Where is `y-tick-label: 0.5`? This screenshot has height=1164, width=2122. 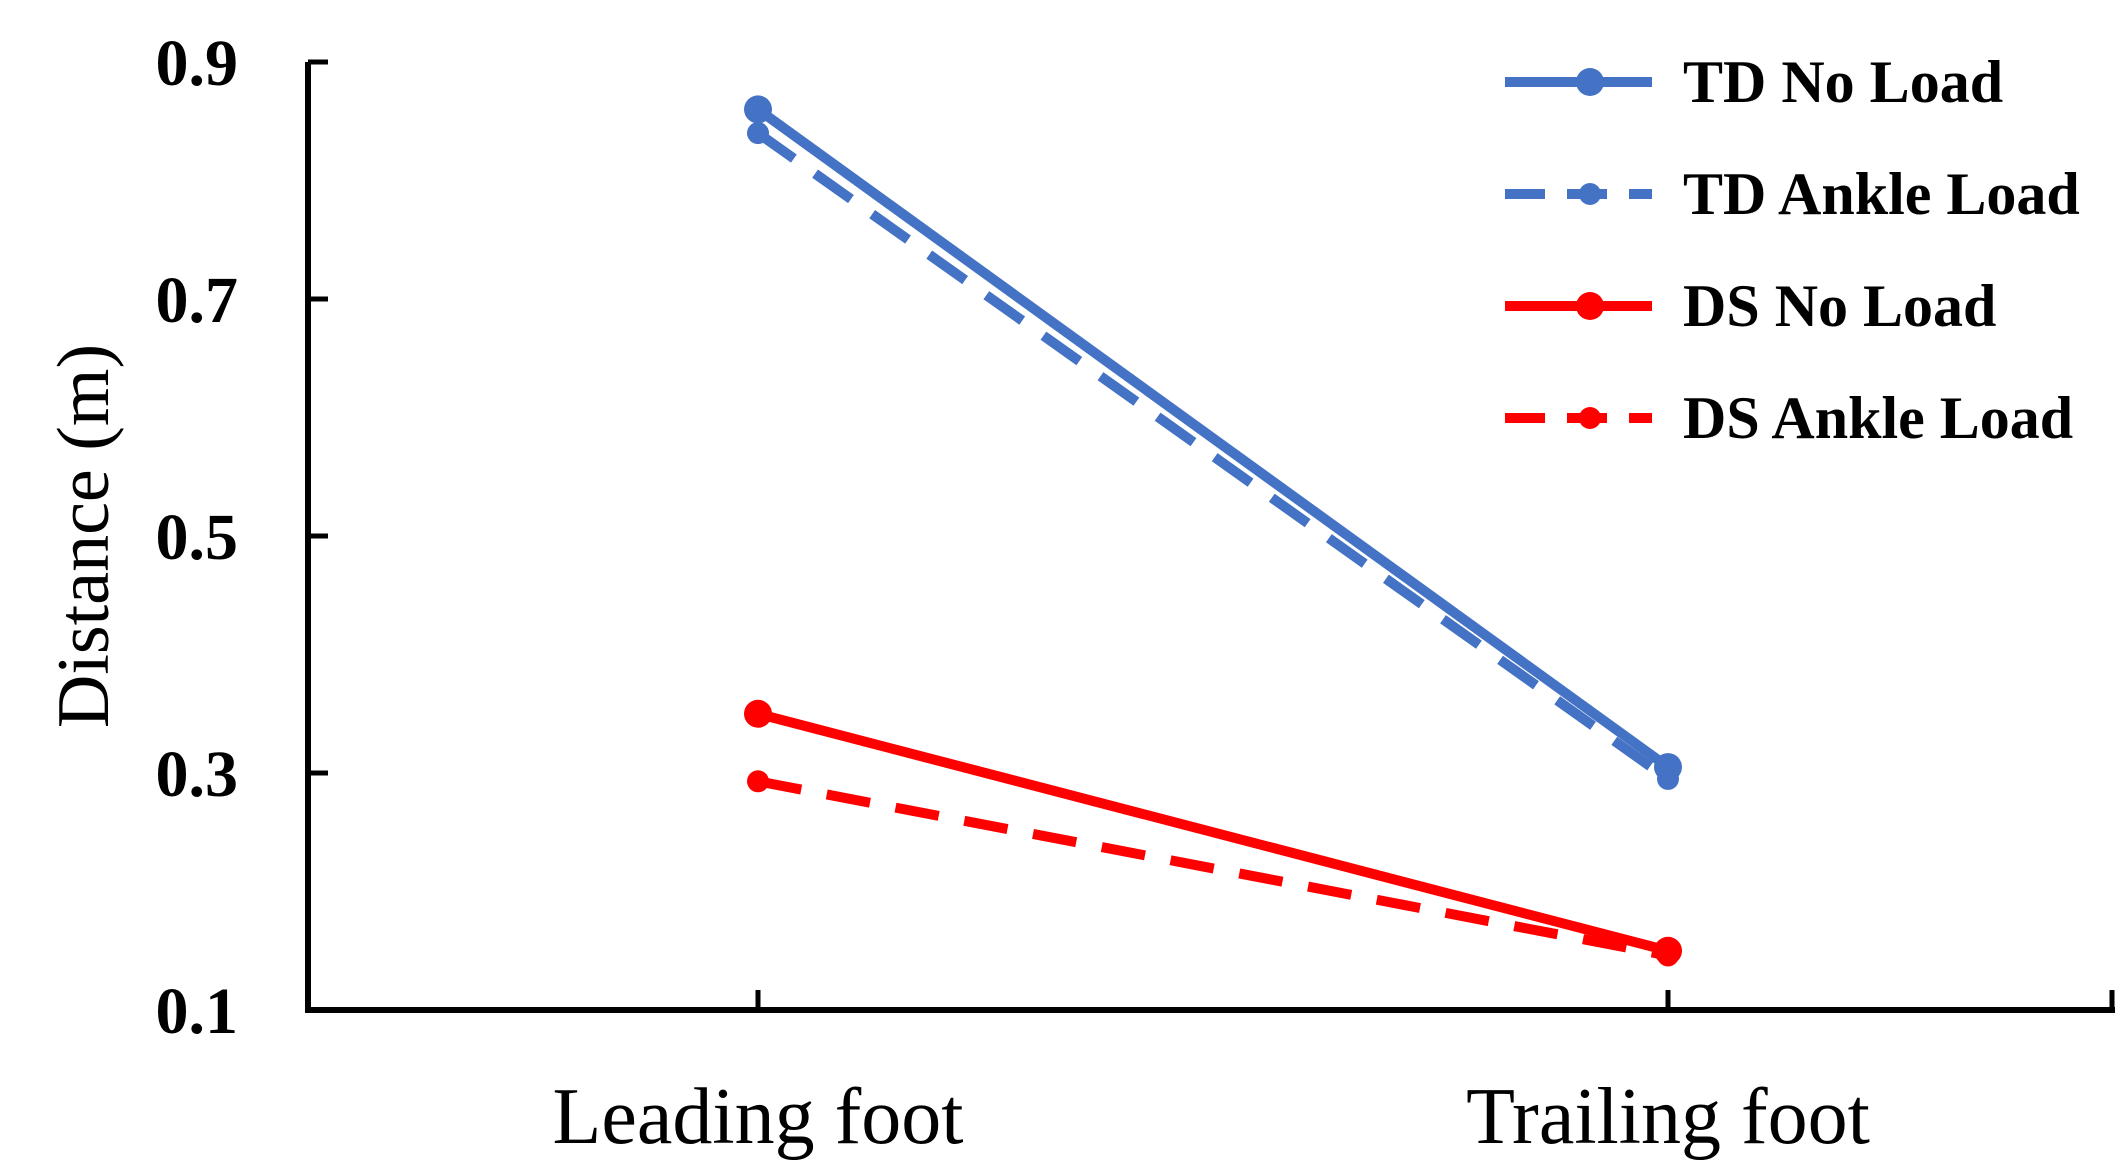 y-tick-label: 0.5 is located at coordinates (197, 537).